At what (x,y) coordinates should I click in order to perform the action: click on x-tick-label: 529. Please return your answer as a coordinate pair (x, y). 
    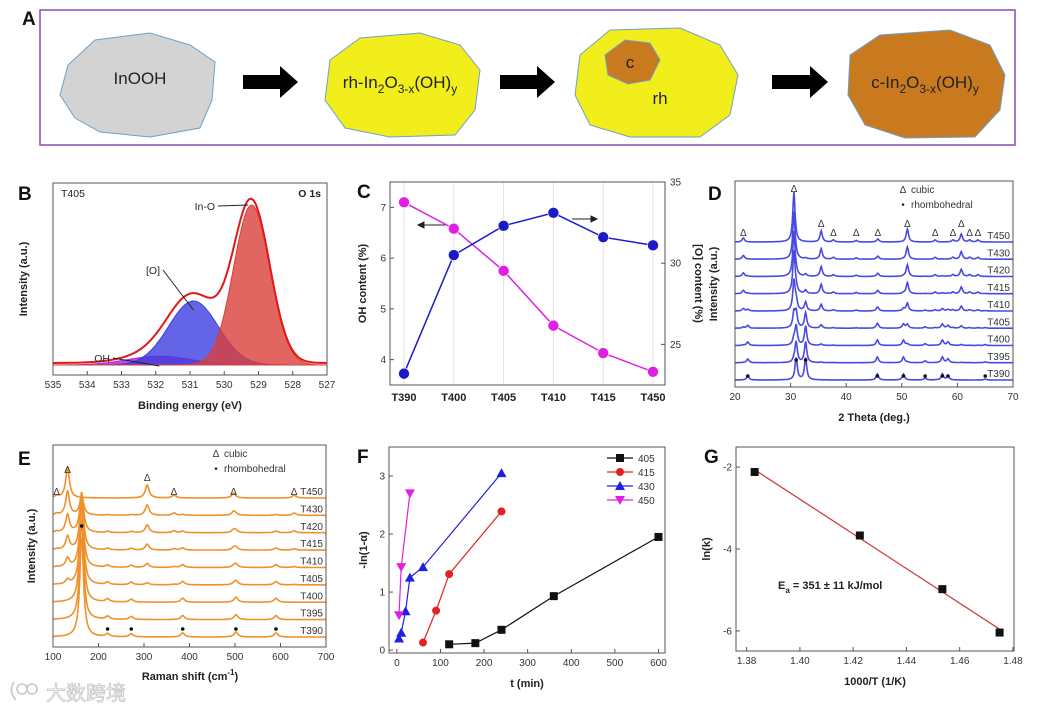
    Looking at the image, I should click on (258, 385).